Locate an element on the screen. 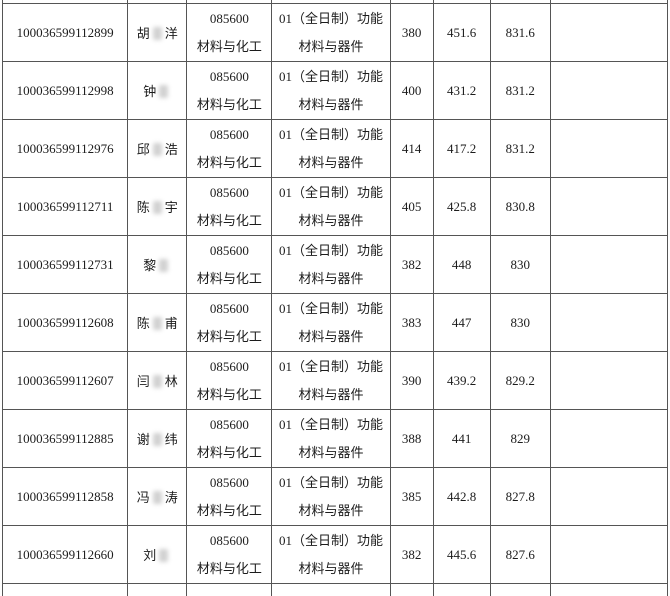  candidate-name-cell: 陈宇 is located at coordinates (158, 207).